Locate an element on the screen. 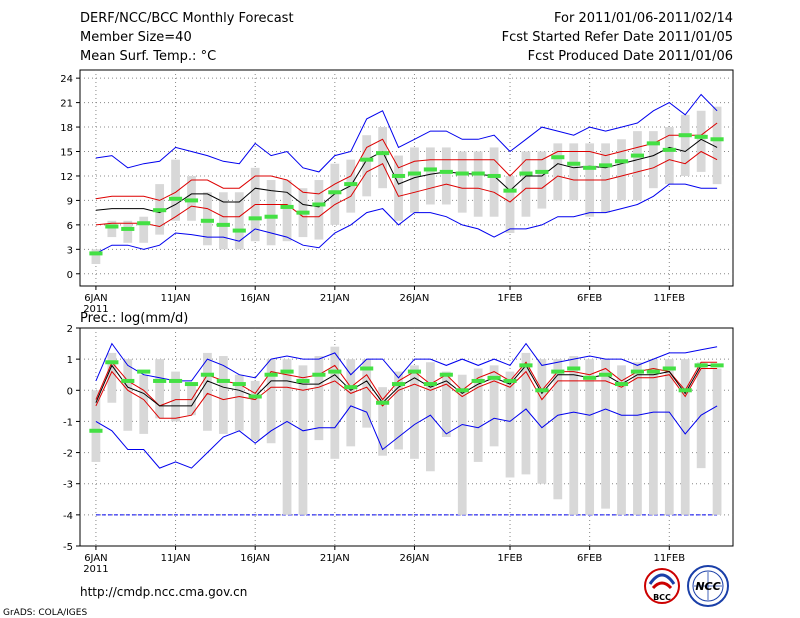 The image size is (800, 618). precip-ytick-label: -1 is located at coordinates (68, 422).